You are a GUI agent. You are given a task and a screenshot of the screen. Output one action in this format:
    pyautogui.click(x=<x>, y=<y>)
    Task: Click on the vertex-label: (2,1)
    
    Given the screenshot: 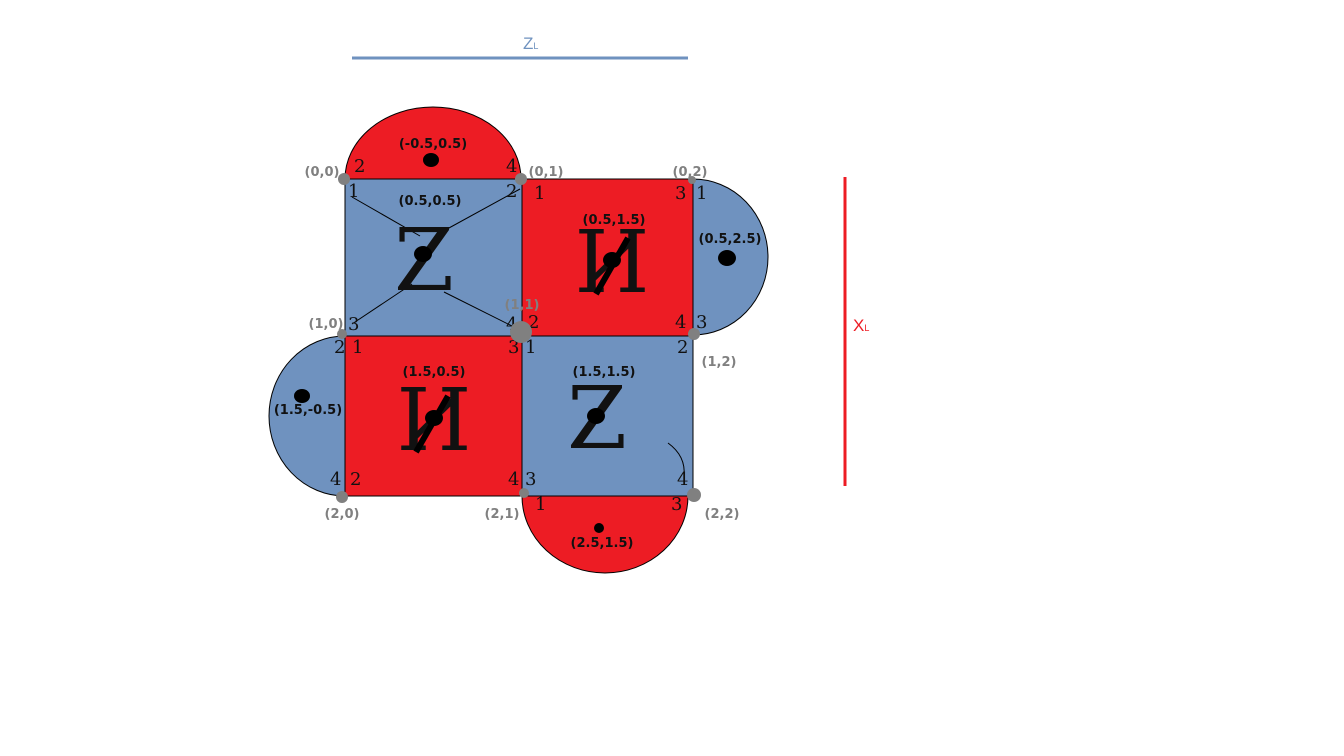 What is the action you would take?
    pyautogui.click(x=502, y=514)
    